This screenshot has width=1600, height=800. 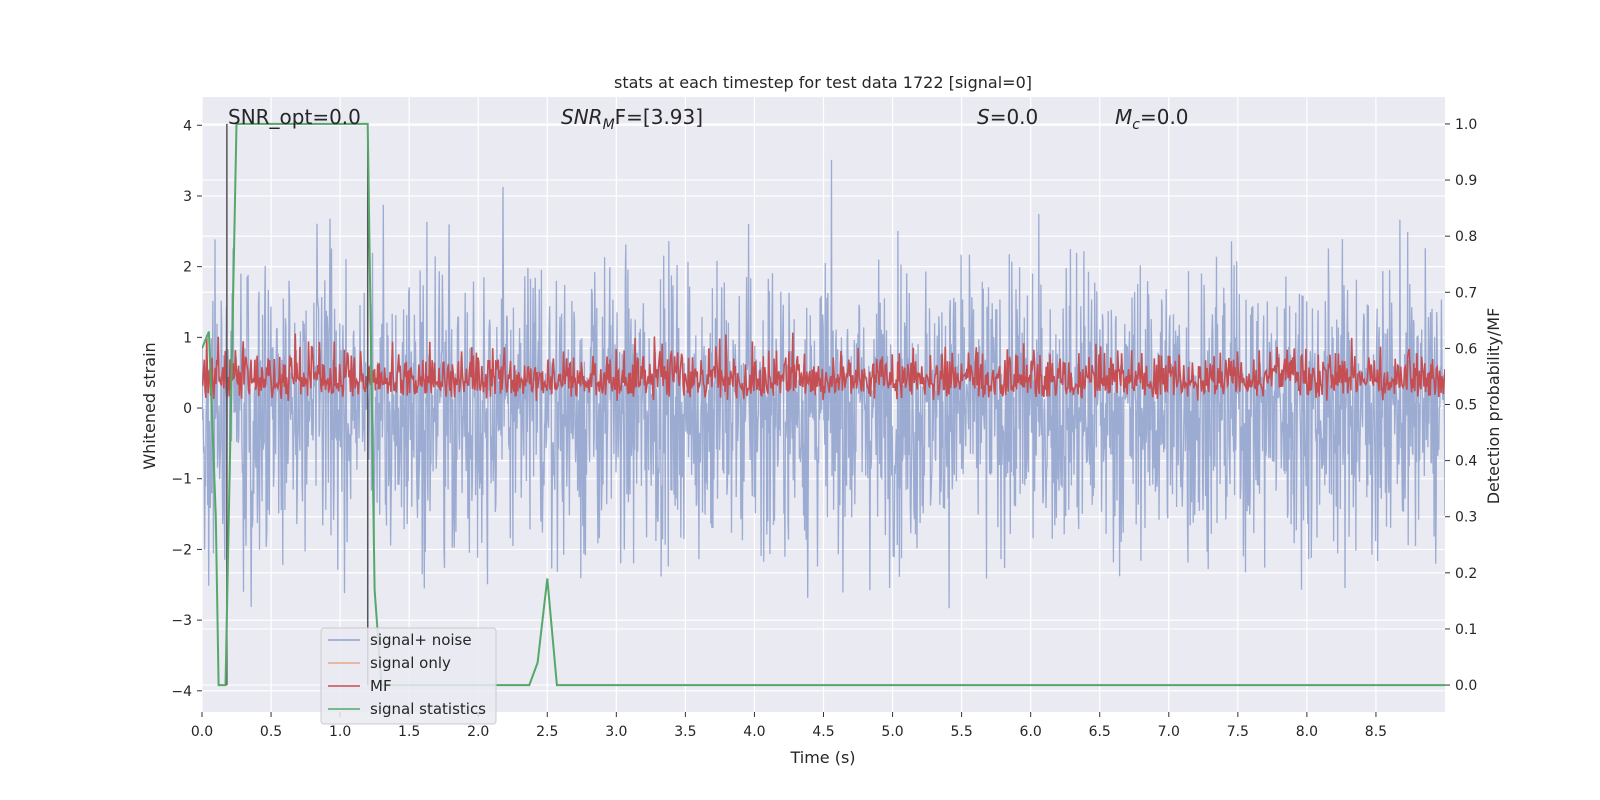 I want to click on legend-label-signal-statistics: signal statistics, so click(x=428, y=709).